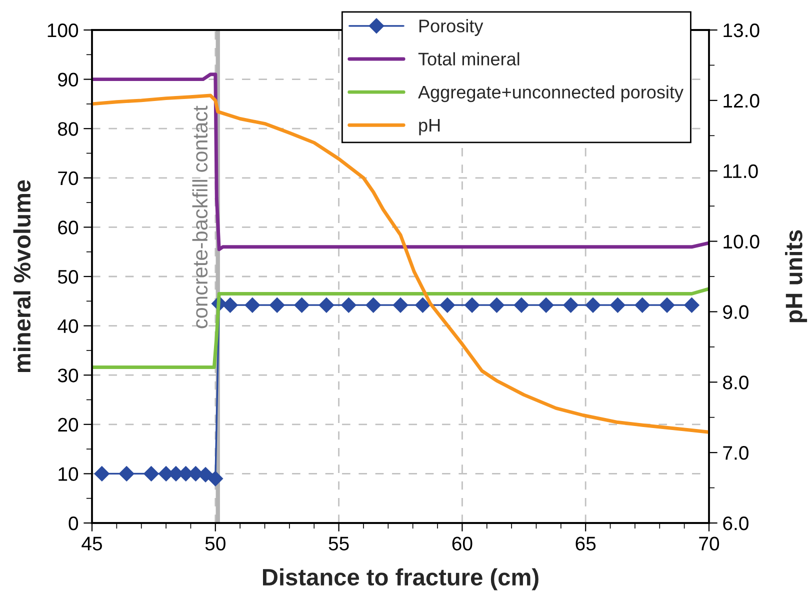  I want to click on y-tick-label: 60, so click(68, 227).